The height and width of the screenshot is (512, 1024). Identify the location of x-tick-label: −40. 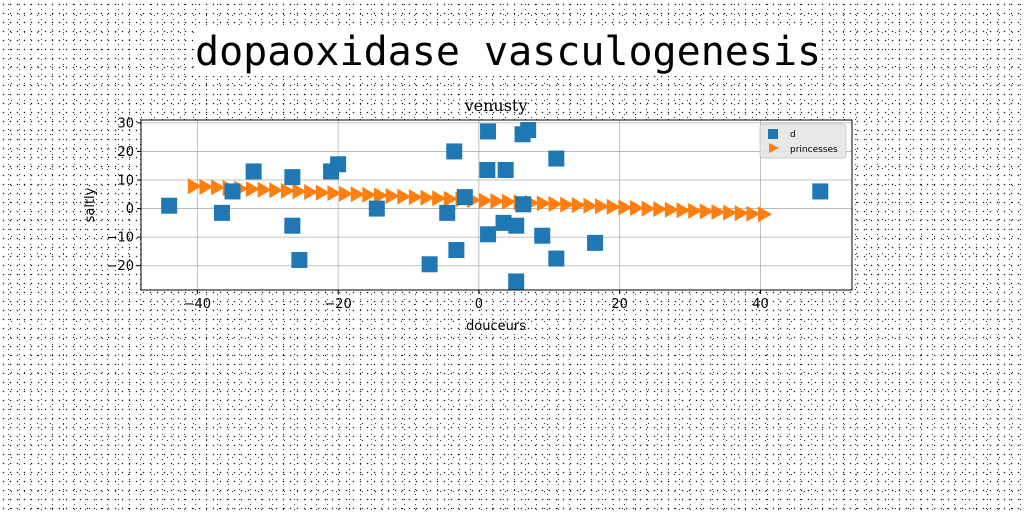
(197, 304).